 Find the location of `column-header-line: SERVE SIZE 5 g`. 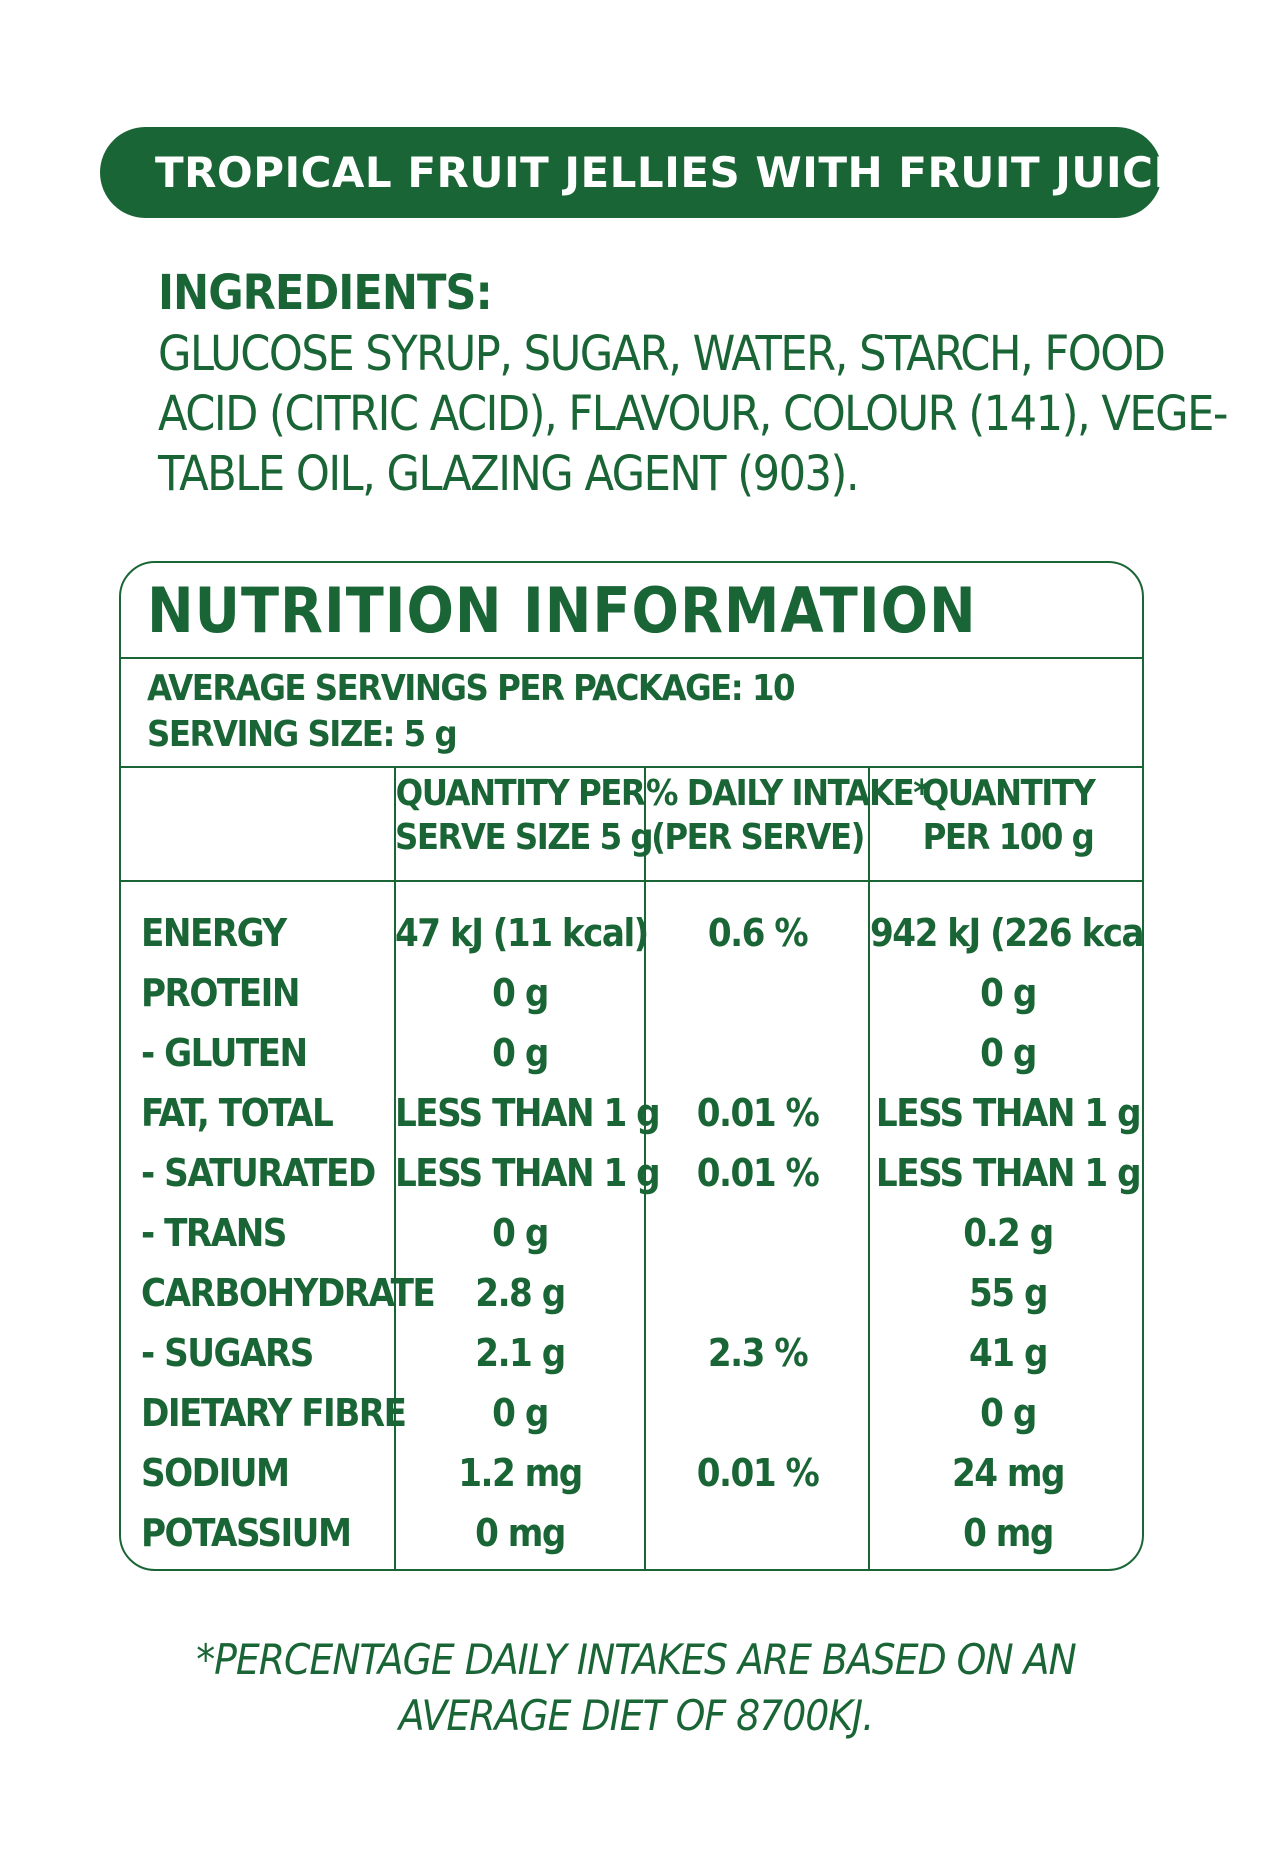

column-header-line: SERVE SIZE 5 g is located at coordinates (524, 837).